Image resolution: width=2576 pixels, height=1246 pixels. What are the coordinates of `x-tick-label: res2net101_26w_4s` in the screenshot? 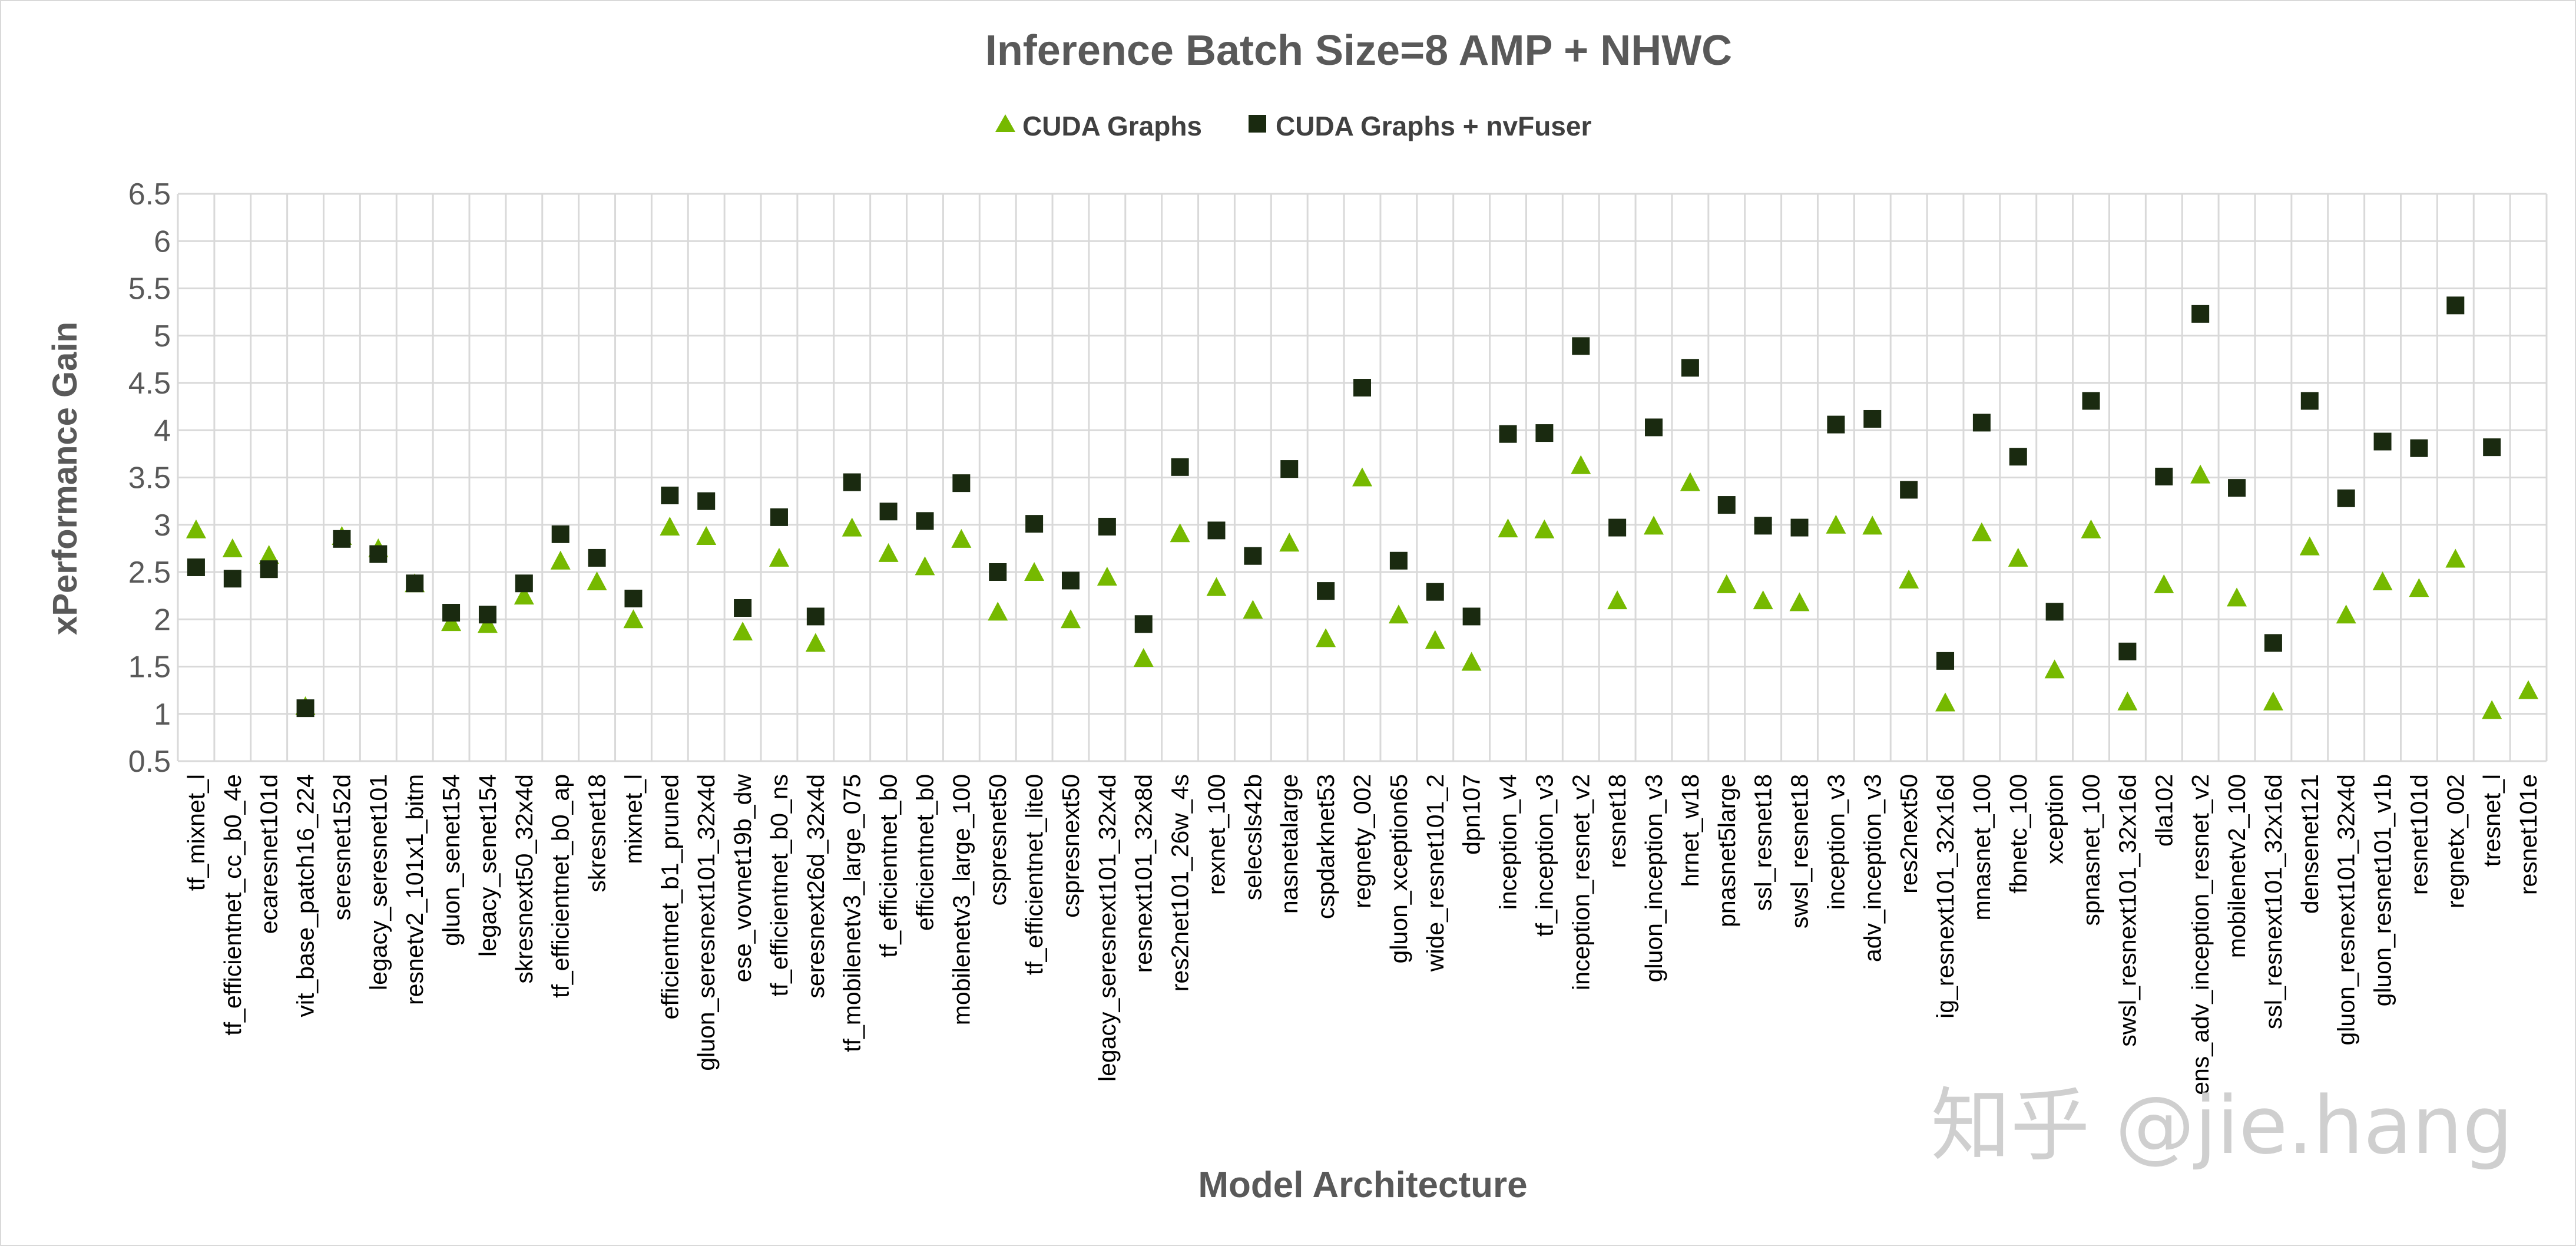 It's located at (1180, 882).